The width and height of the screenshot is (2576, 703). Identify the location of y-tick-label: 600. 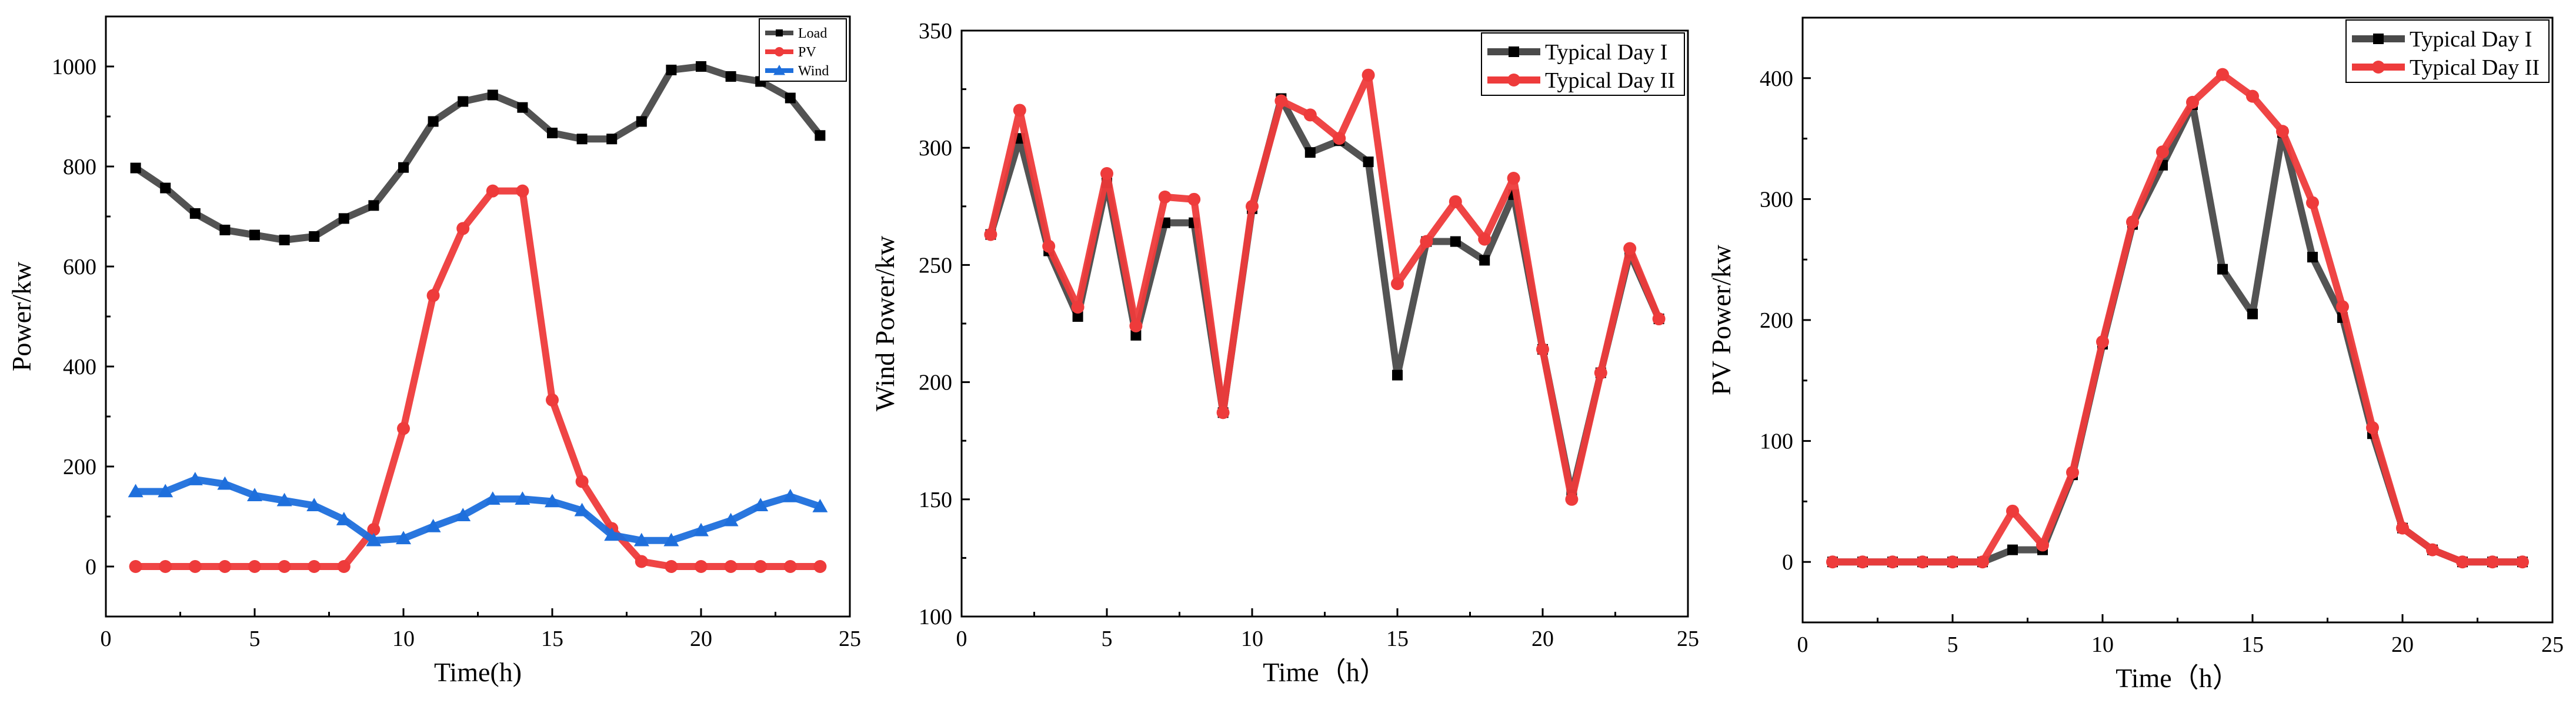
(79, 267).